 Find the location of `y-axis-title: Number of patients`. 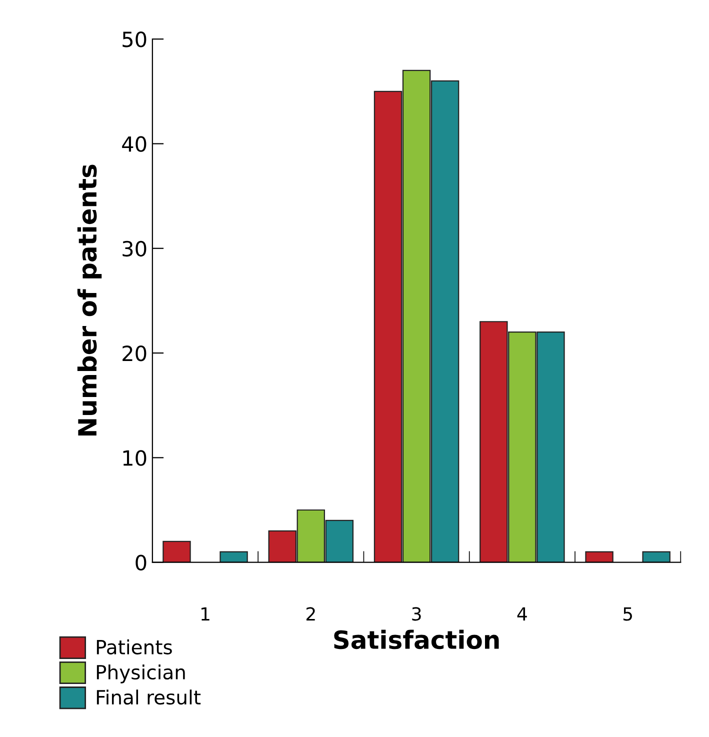

y-axis-title: Number of patients is located at coordinates (89, 300).